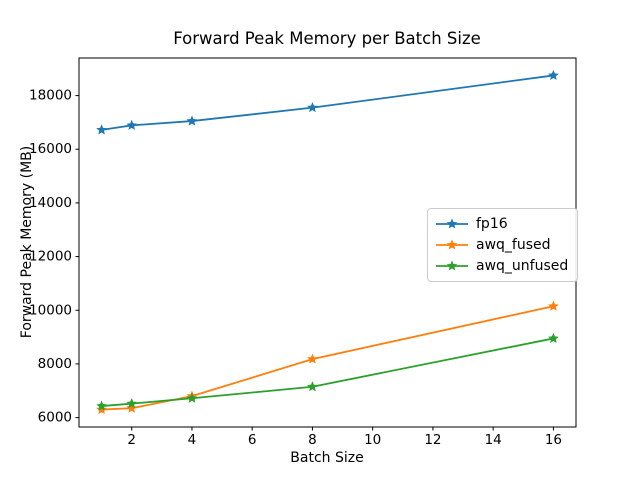 This screenshot has height=480, width=640. I want to click on chart-title: Forward Peak Memory per Batch Size, so click(327, 38).